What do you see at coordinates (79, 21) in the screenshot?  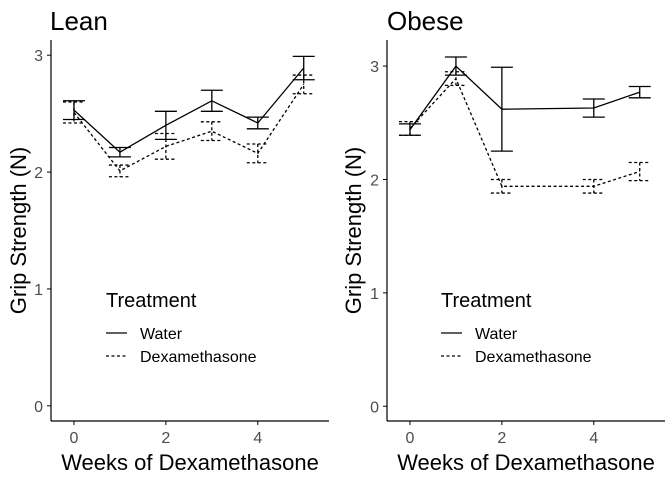 I see `panel-title: Lean` at bounding box center [79, 21].